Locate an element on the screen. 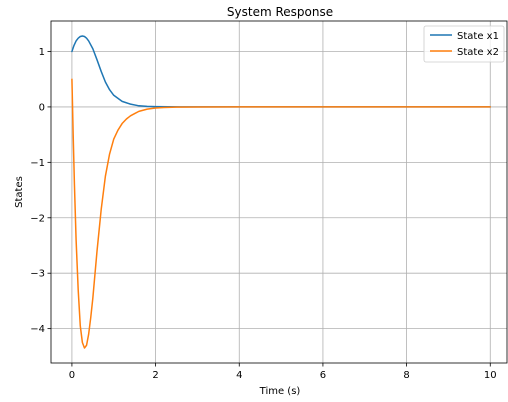 The image size is (508, 402). legend-label-x2: State x2 is located at coordinates (478, 52).